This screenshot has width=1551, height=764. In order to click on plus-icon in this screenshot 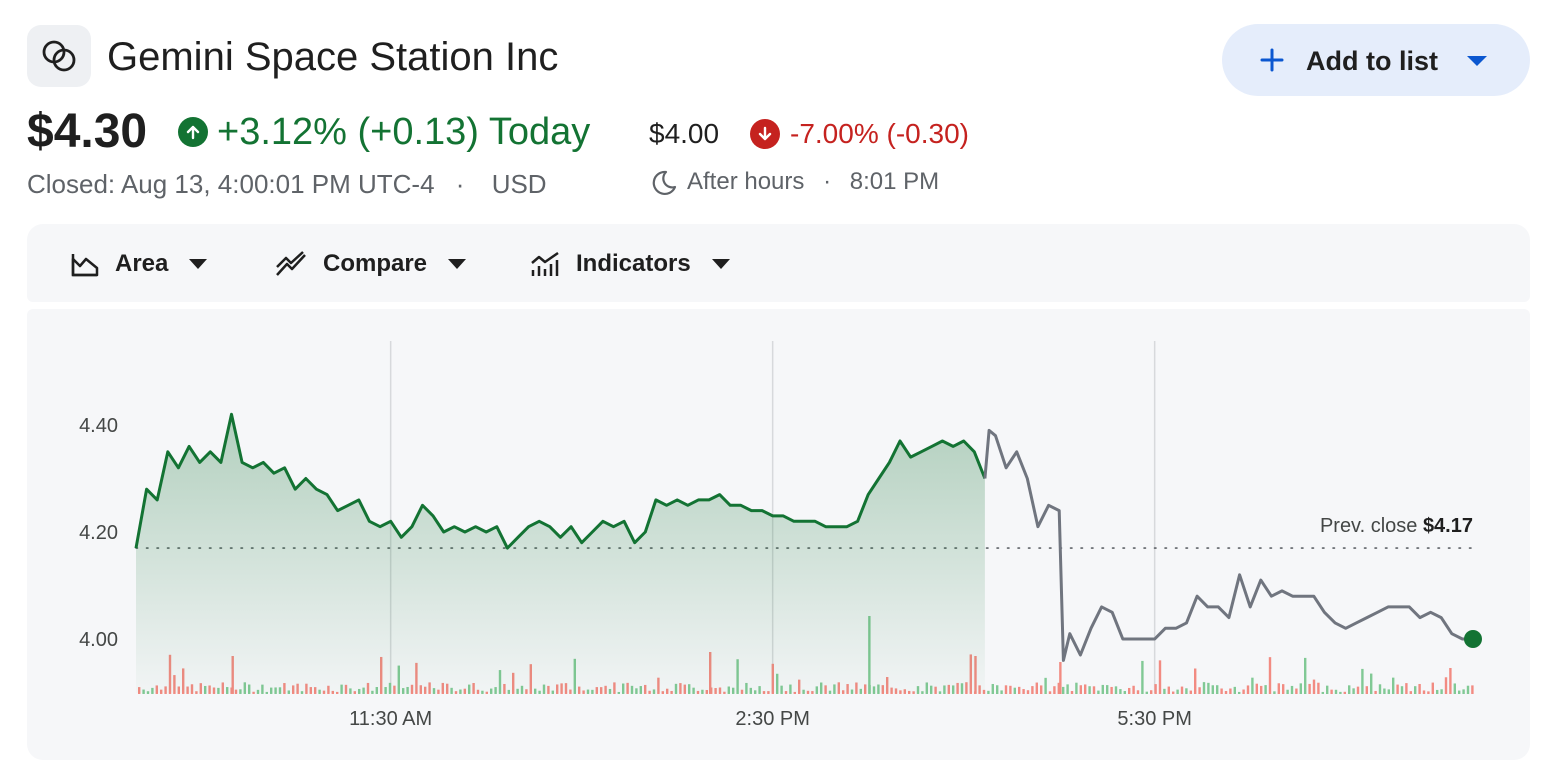, I will do `click(1272, 60)`.